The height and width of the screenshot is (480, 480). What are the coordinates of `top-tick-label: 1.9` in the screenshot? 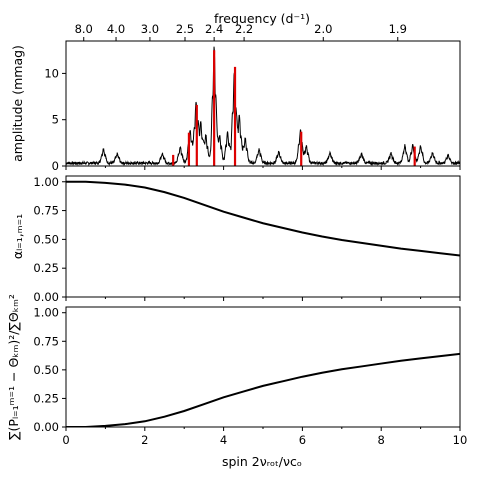 It's located at (398, 29).